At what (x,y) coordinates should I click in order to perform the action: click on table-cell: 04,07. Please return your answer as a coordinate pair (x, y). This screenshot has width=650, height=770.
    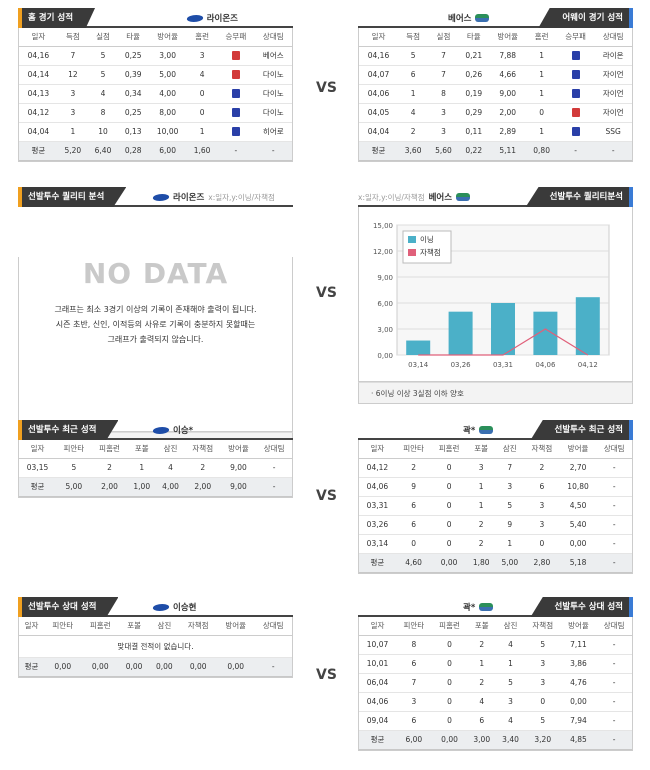
    Looking at the image, I should click on (378, 75).